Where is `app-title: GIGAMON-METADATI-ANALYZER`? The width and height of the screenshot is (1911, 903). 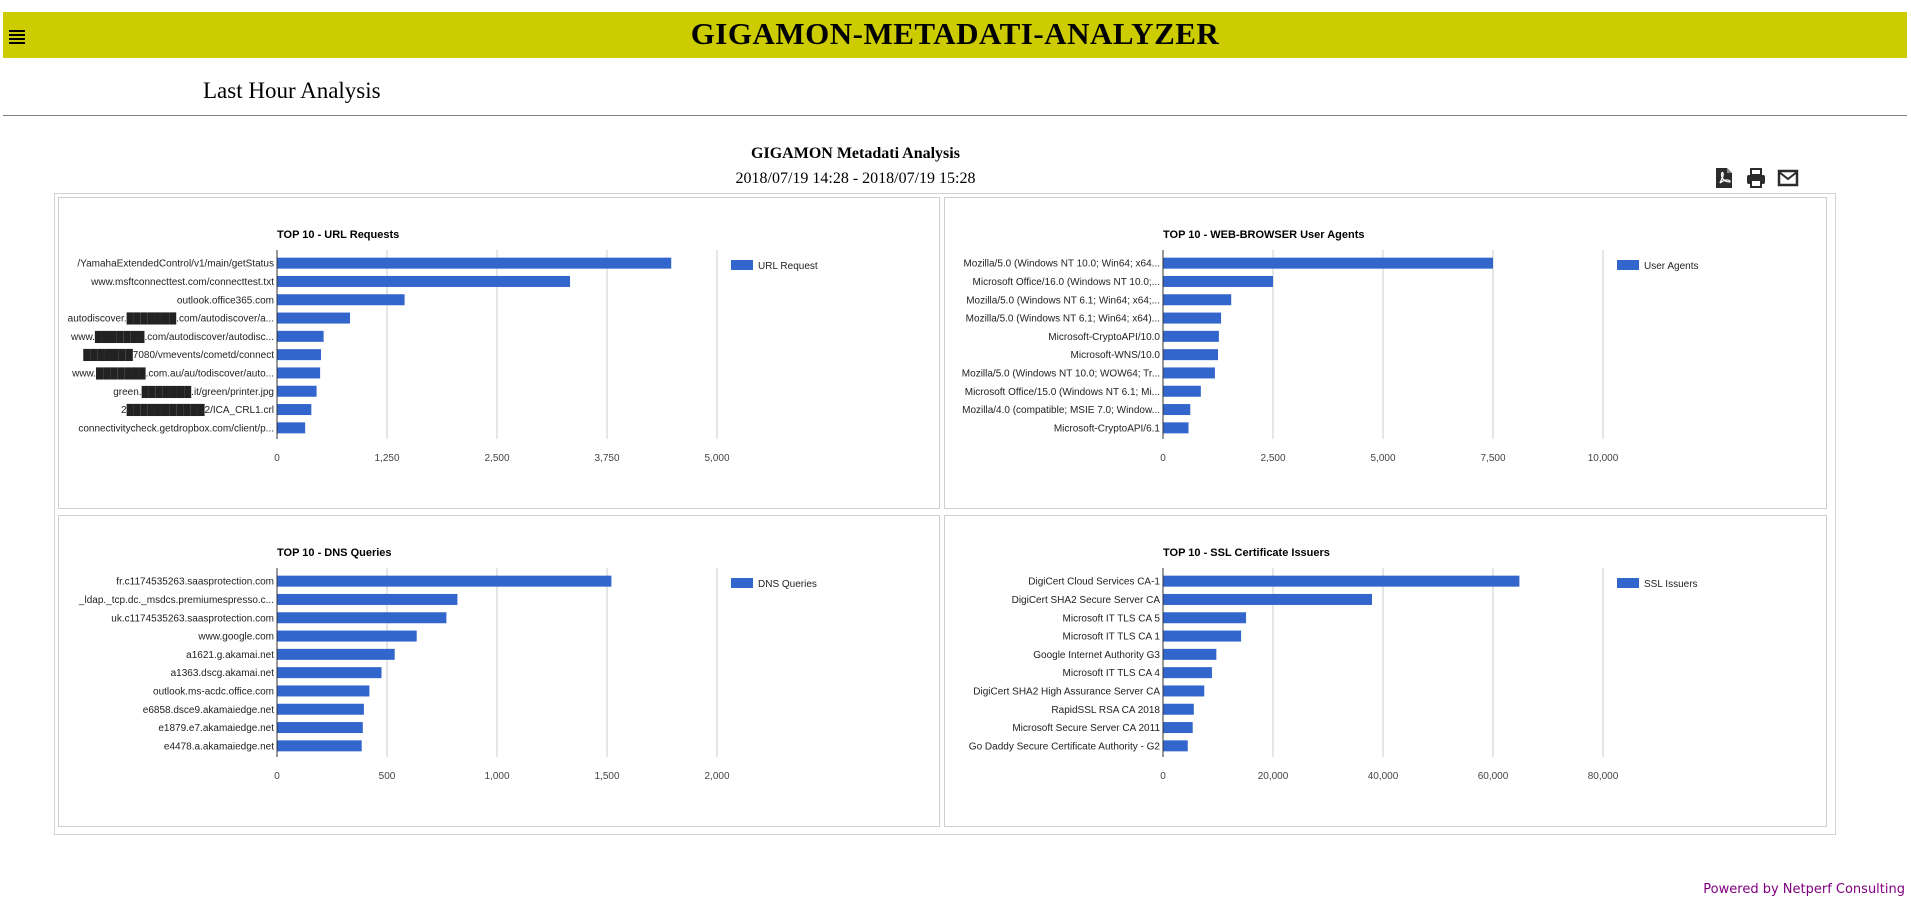 app-title: GIGAMON-METADATI-ANALYZER is located at coordinates (955, 33).